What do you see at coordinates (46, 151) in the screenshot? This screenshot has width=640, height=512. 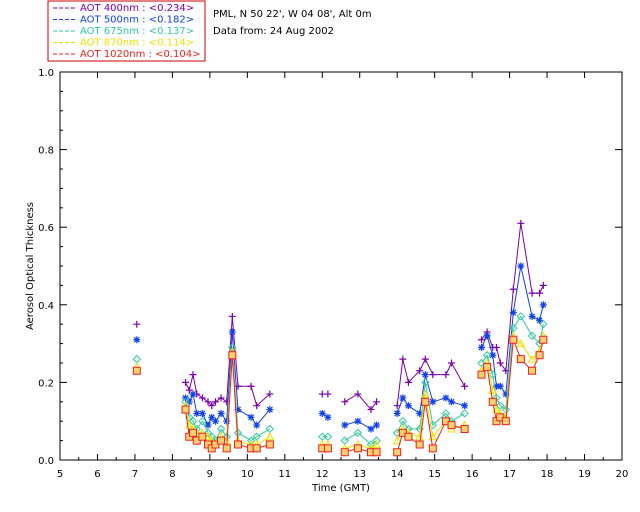 I see `y-tick-label: 0.8` at bounding box center [46, 151].